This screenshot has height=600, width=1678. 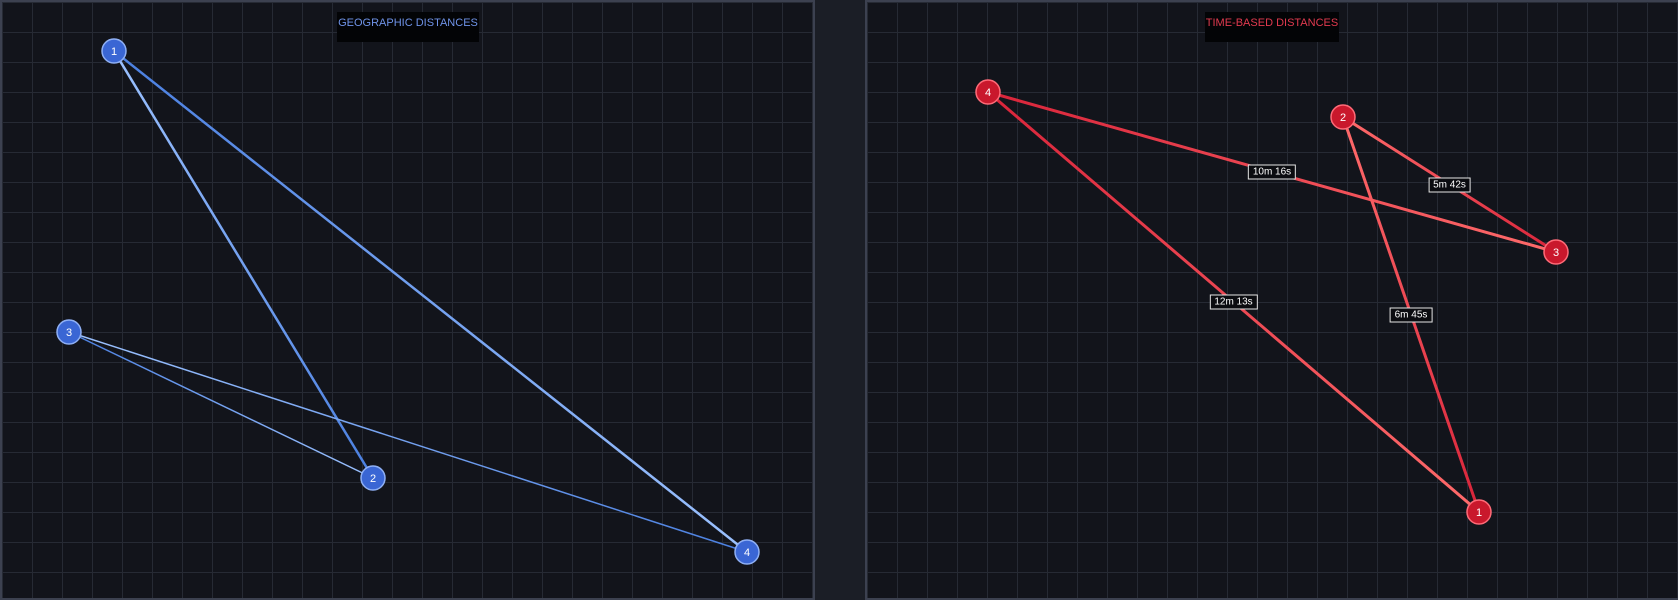 What do you see at coordinates (408, 27) in the screenshot?
I see `geographic-panel-title: GEOGRAPHIC DISTANCES` at bounding box center [408, 27].